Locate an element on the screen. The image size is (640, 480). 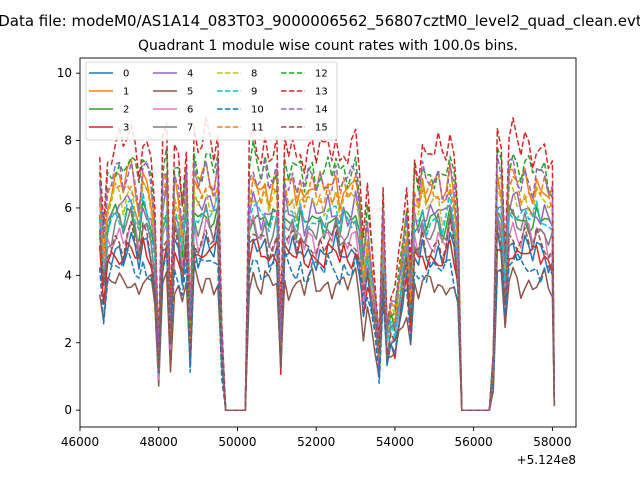
legend-label-1: 1 is located at coordinates (126, 92).